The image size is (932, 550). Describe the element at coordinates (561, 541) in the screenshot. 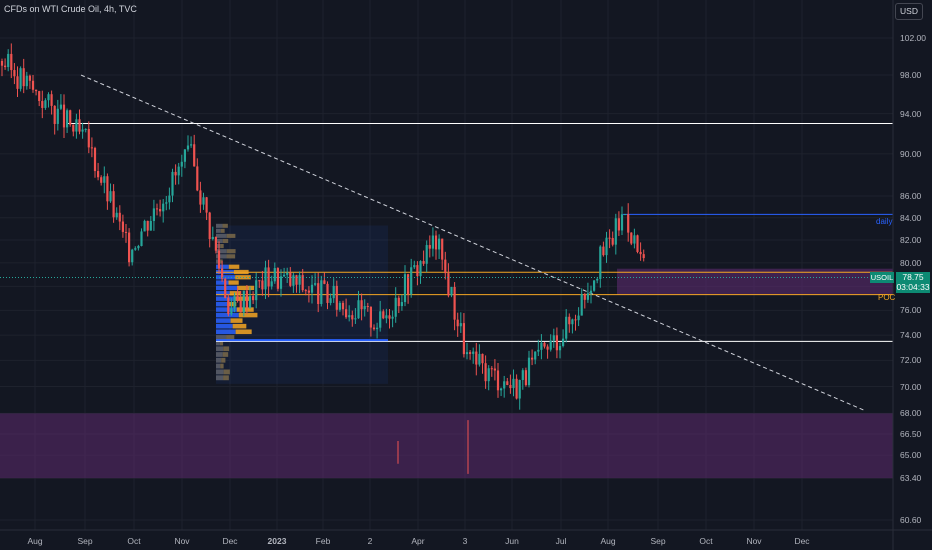

I see `time-tick-label: Jul` at that location.